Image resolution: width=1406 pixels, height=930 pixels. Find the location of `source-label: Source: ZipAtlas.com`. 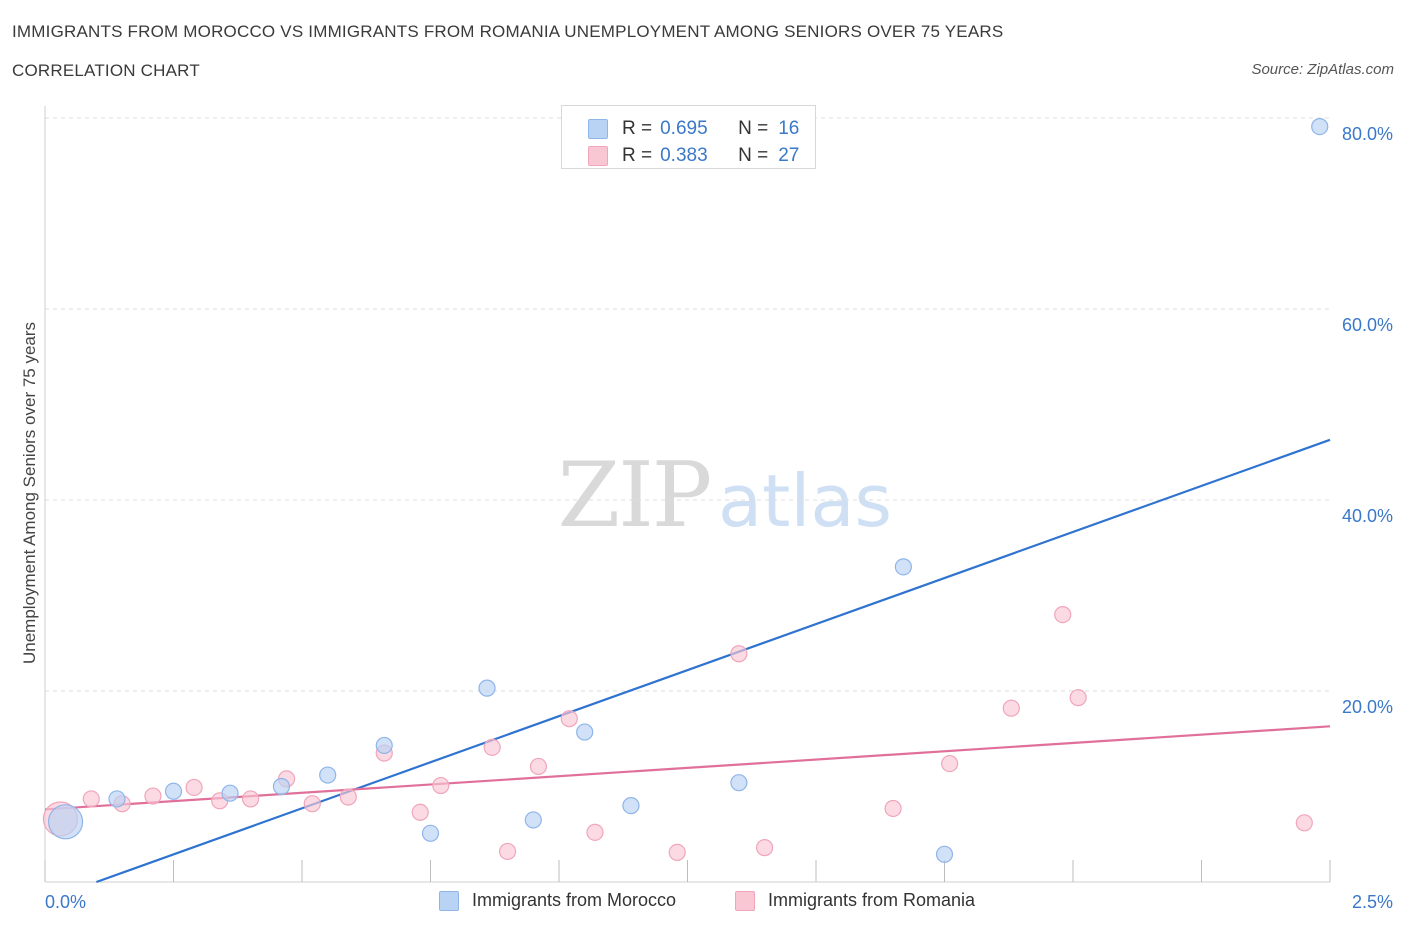

source-label: Source: ZipAtlas.com is located at coordinates (1322, 69).